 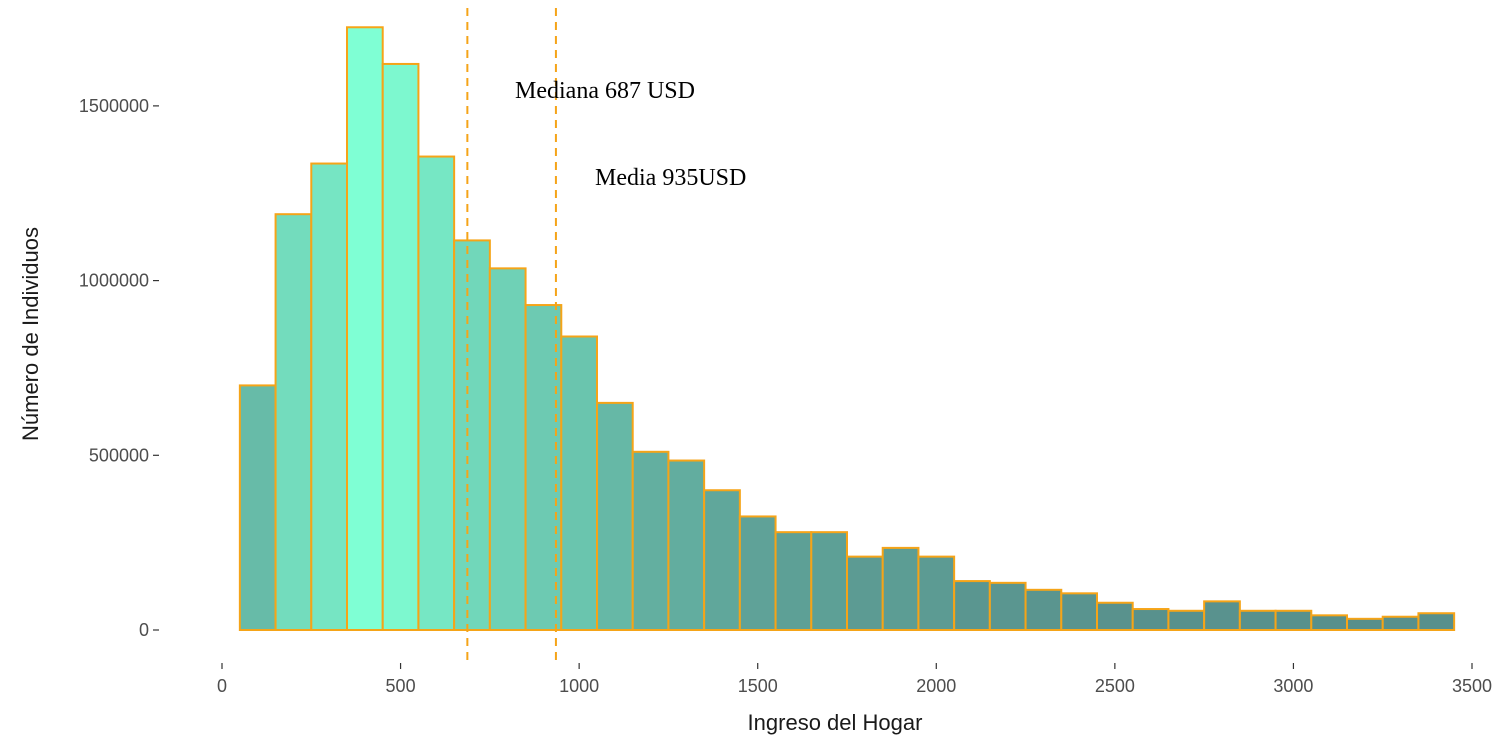 What do you see at coordinates (854, 679) in the screenshot?
I see `x-axis: 0 500 1000 1500 2000 2500 3000 3500` at bounding box center [854, 679].